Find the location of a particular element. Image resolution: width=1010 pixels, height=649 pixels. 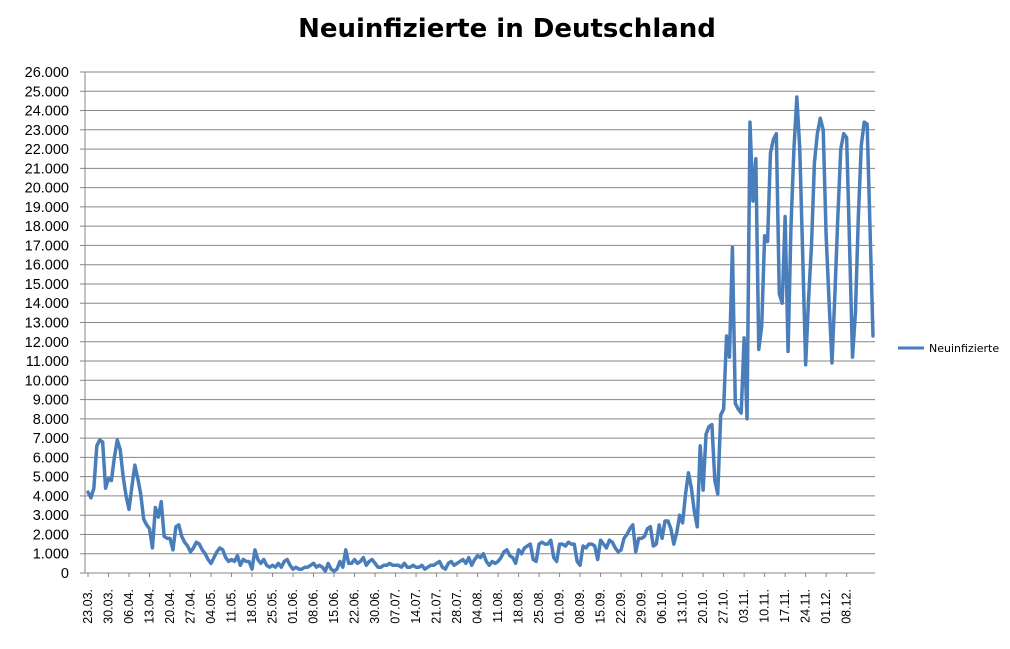

x-tick-label: 08.09. is located at coordinates (580, 606).